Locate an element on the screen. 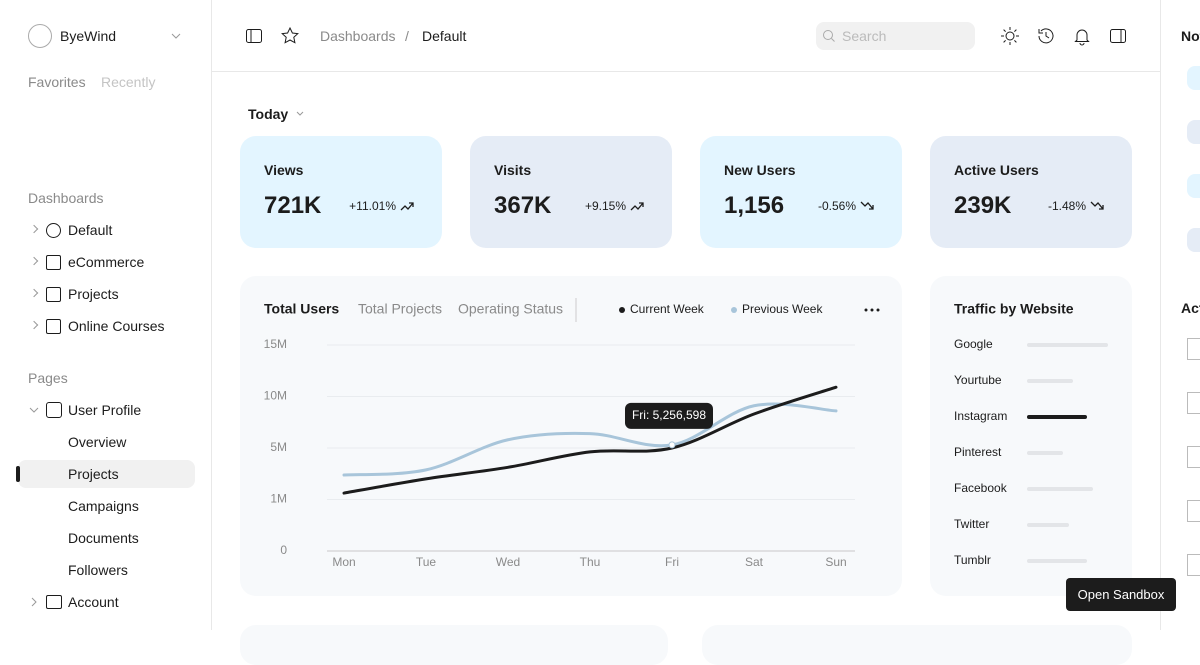 This screenshot has height=665, width=1200. search-placeholder: Search is located at coordinates (864, 36).